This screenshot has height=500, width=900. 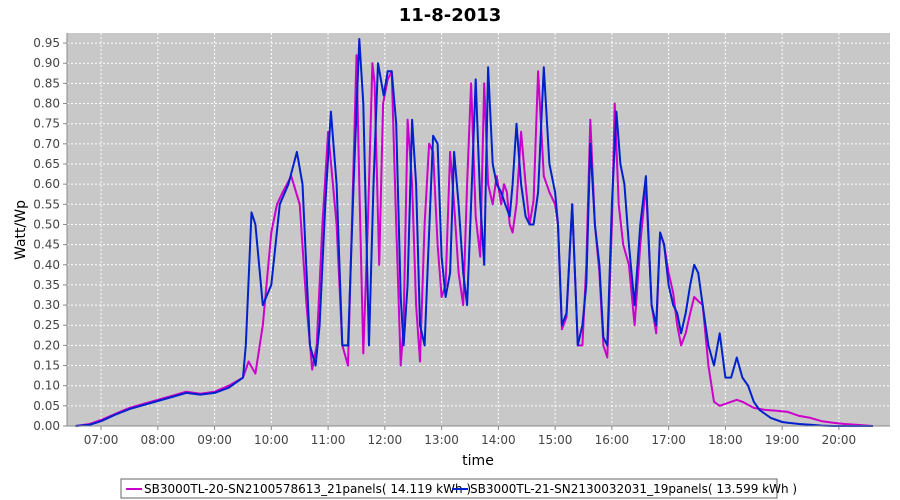 What do you see at coordinates (725, 440) in the screenshot?
I see `x-tick-label: 18:00` at bounding box center [725, 440].